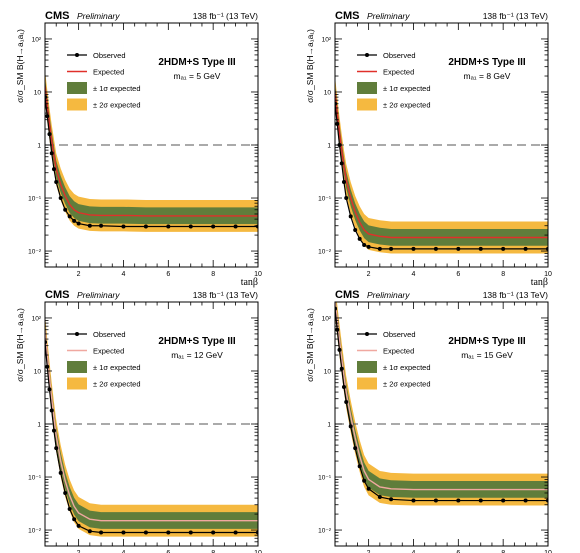 This screenshot has width=580, height=553. I want to click on mass-label: mₐ₁ = 12 GeV, so click(197, 355).